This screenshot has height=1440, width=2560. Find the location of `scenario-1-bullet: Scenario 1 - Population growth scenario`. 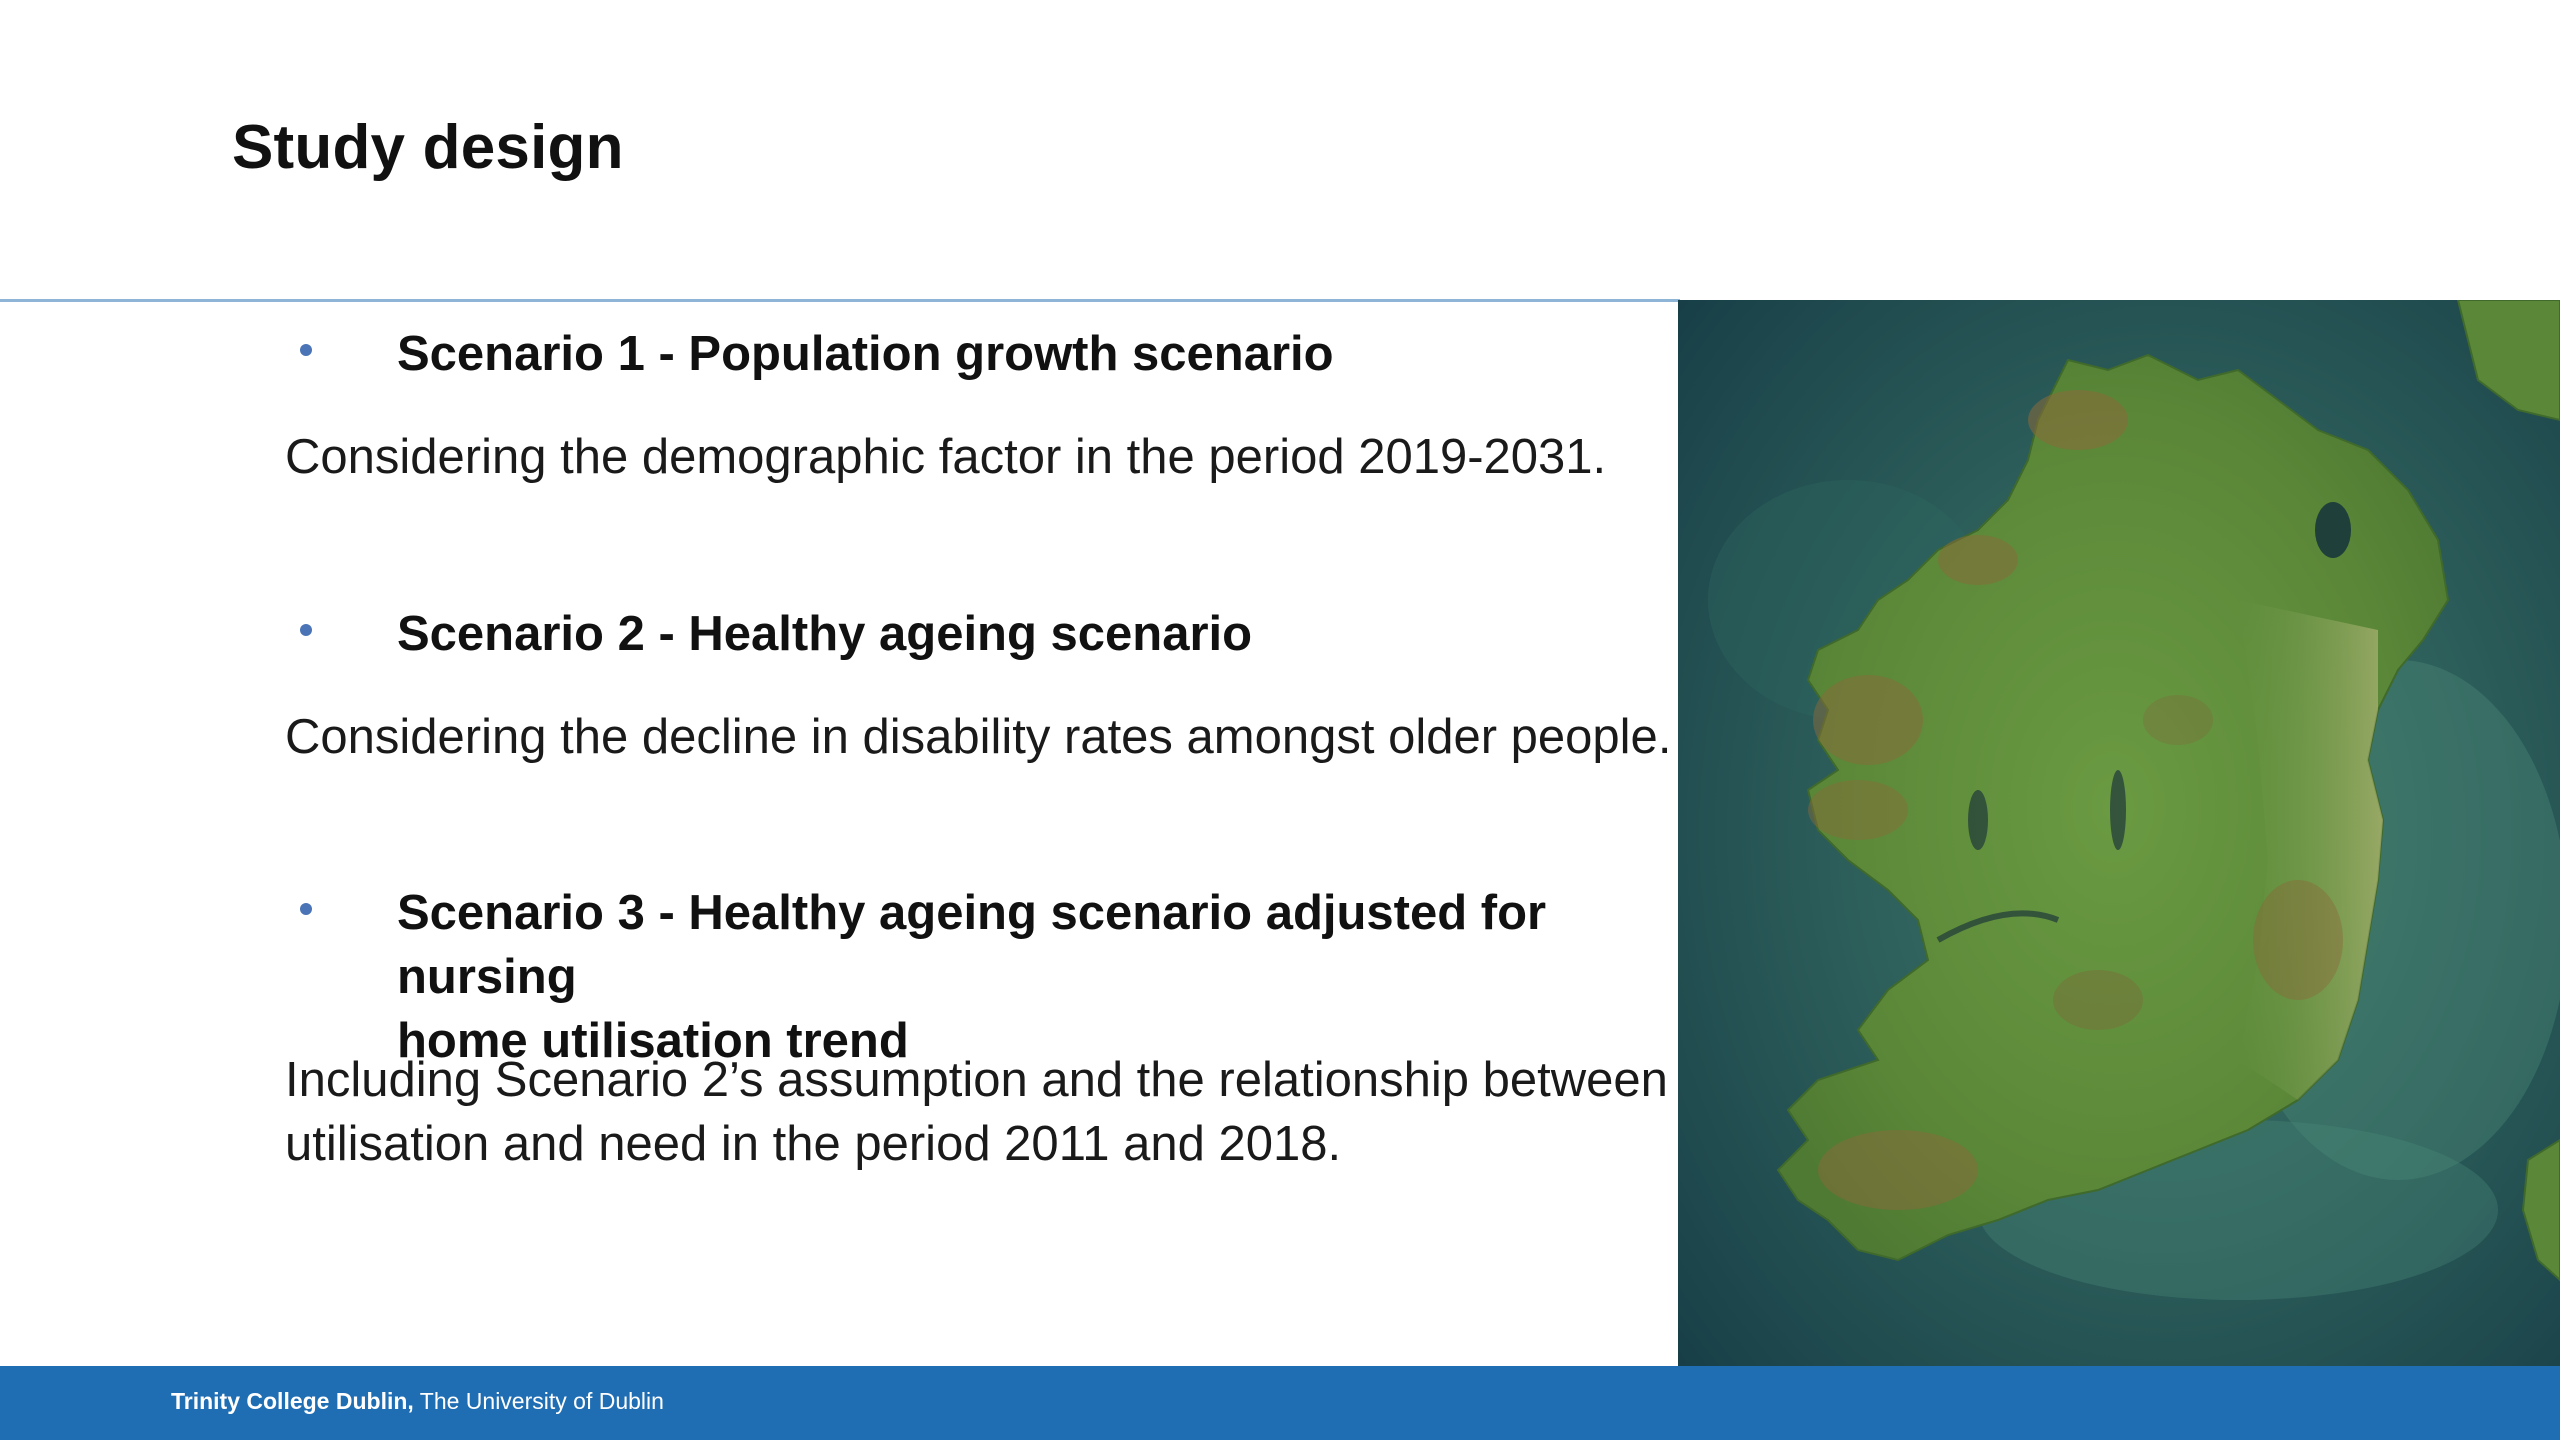

scenario-1-bullet: Scenario 1 - Population growth scenario is located at coordinates (978, 354).